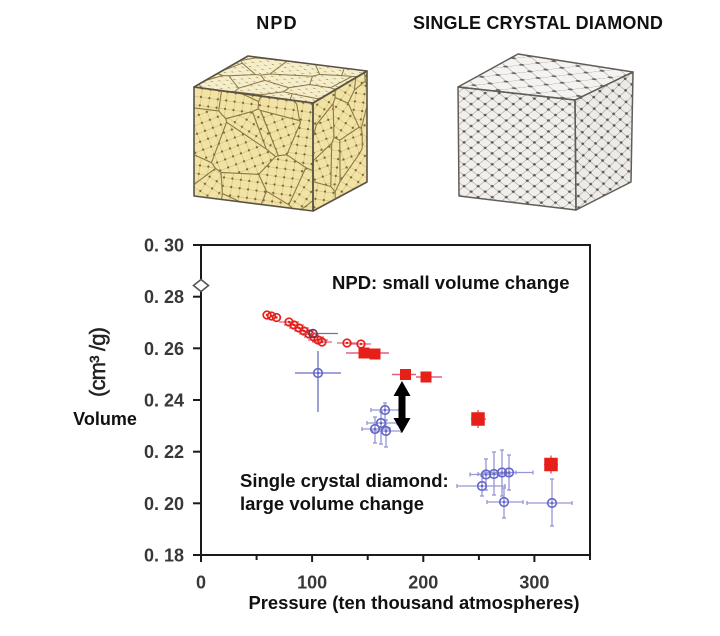  What do you see at coordinates (164, 556) in the screenshot?
I see `svg-text: 0. 18` at bounding box center [164, 556].